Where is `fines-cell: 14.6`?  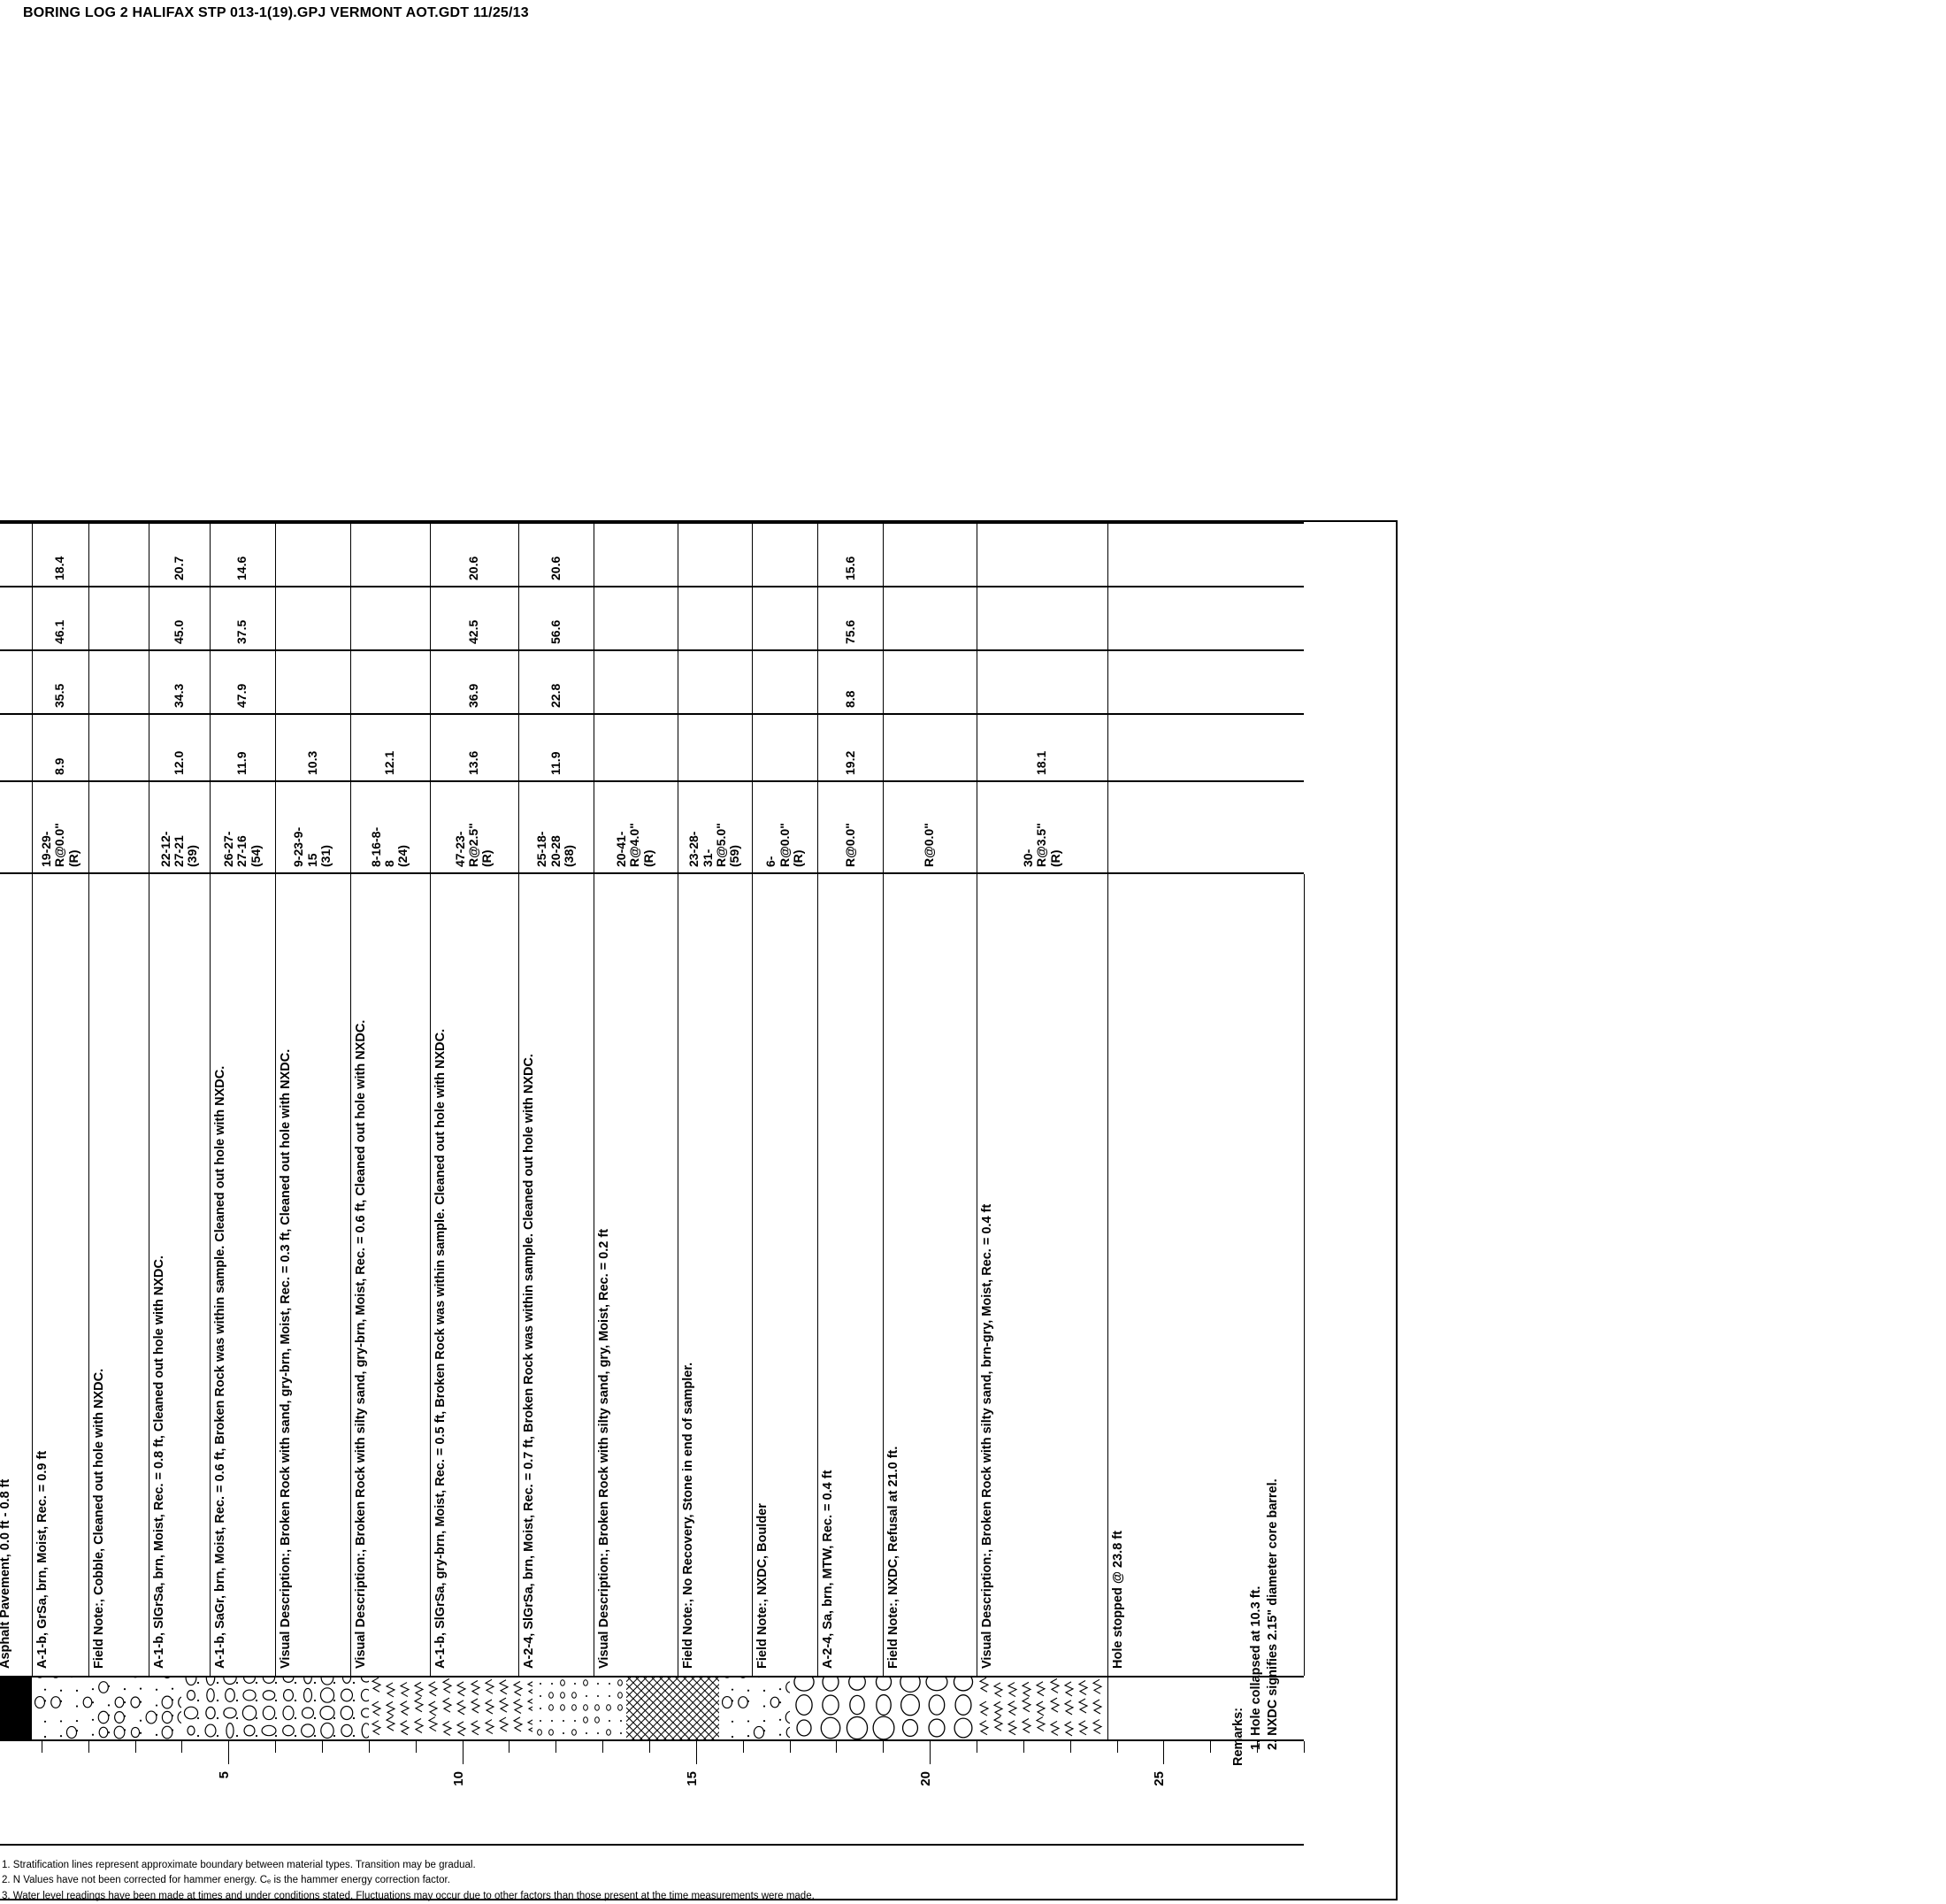
fines-cell: 14.6 is located at coordinates (243, 555).